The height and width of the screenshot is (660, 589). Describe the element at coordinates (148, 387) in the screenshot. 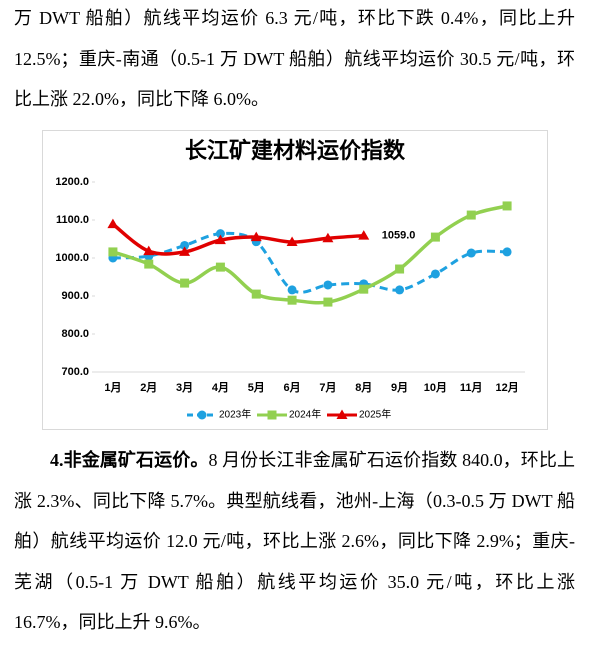

I see `x-tick-label: 2月` at that location.